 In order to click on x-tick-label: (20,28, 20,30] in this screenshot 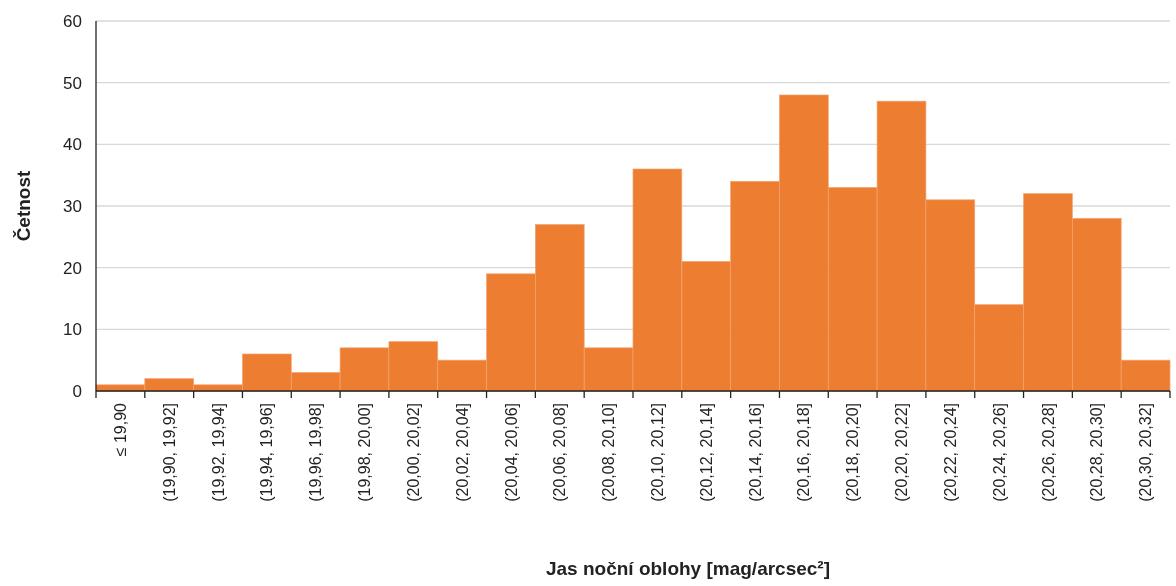, I will do `click(1097, 452)`.